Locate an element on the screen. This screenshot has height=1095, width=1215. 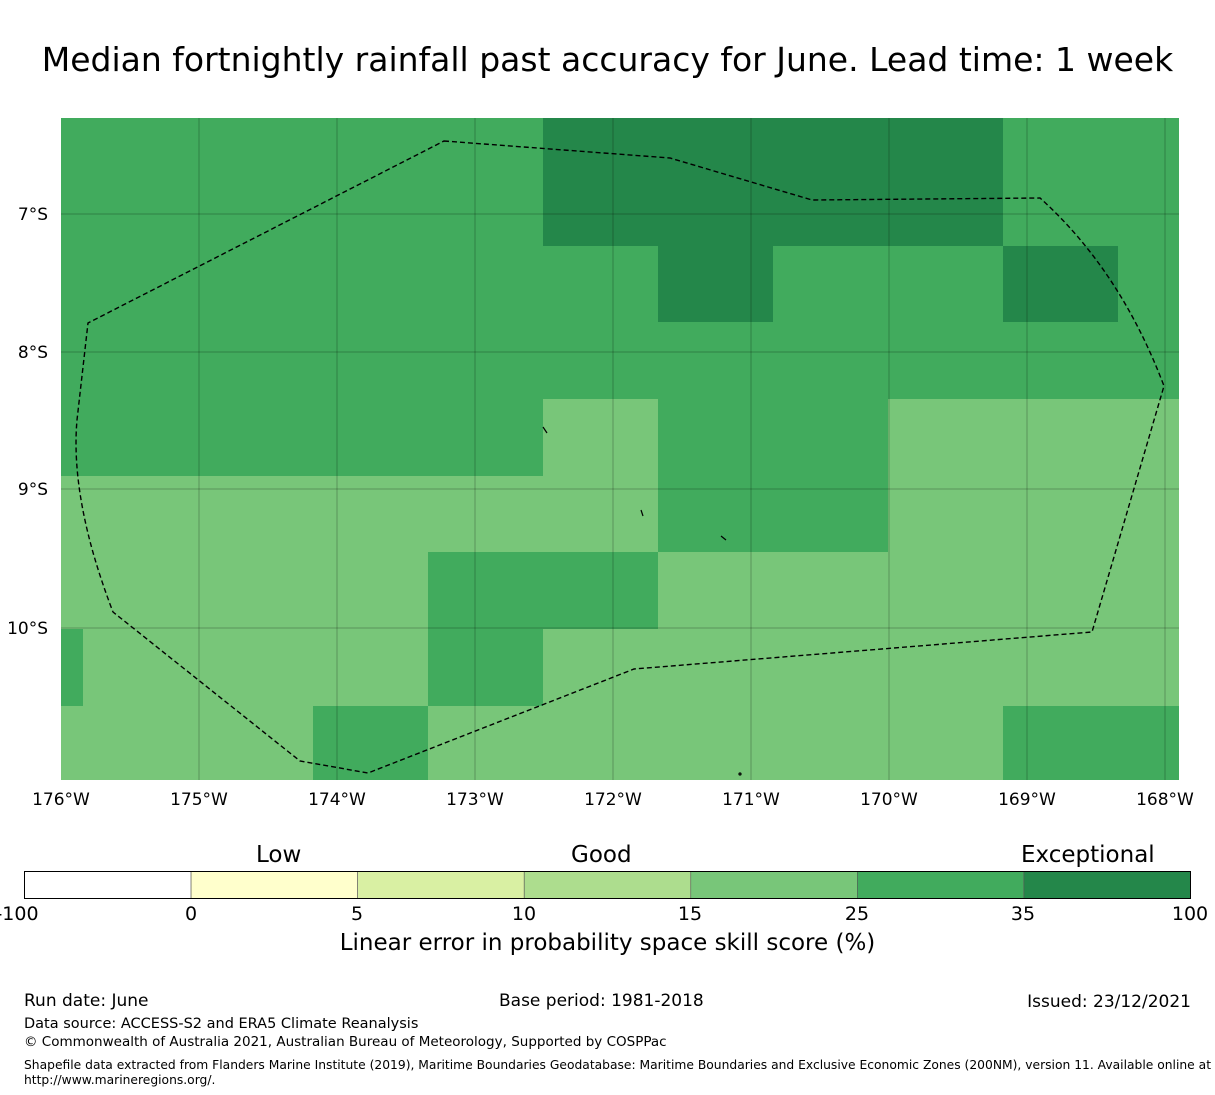
lat-label: 8°S is located at coordinates (33, 353).